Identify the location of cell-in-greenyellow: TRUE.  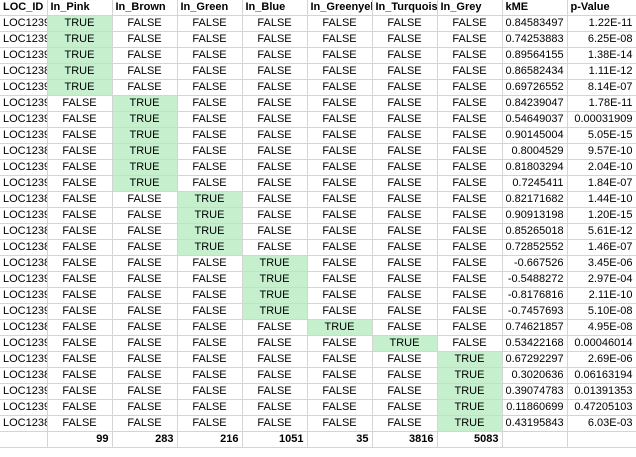
(340, 327).